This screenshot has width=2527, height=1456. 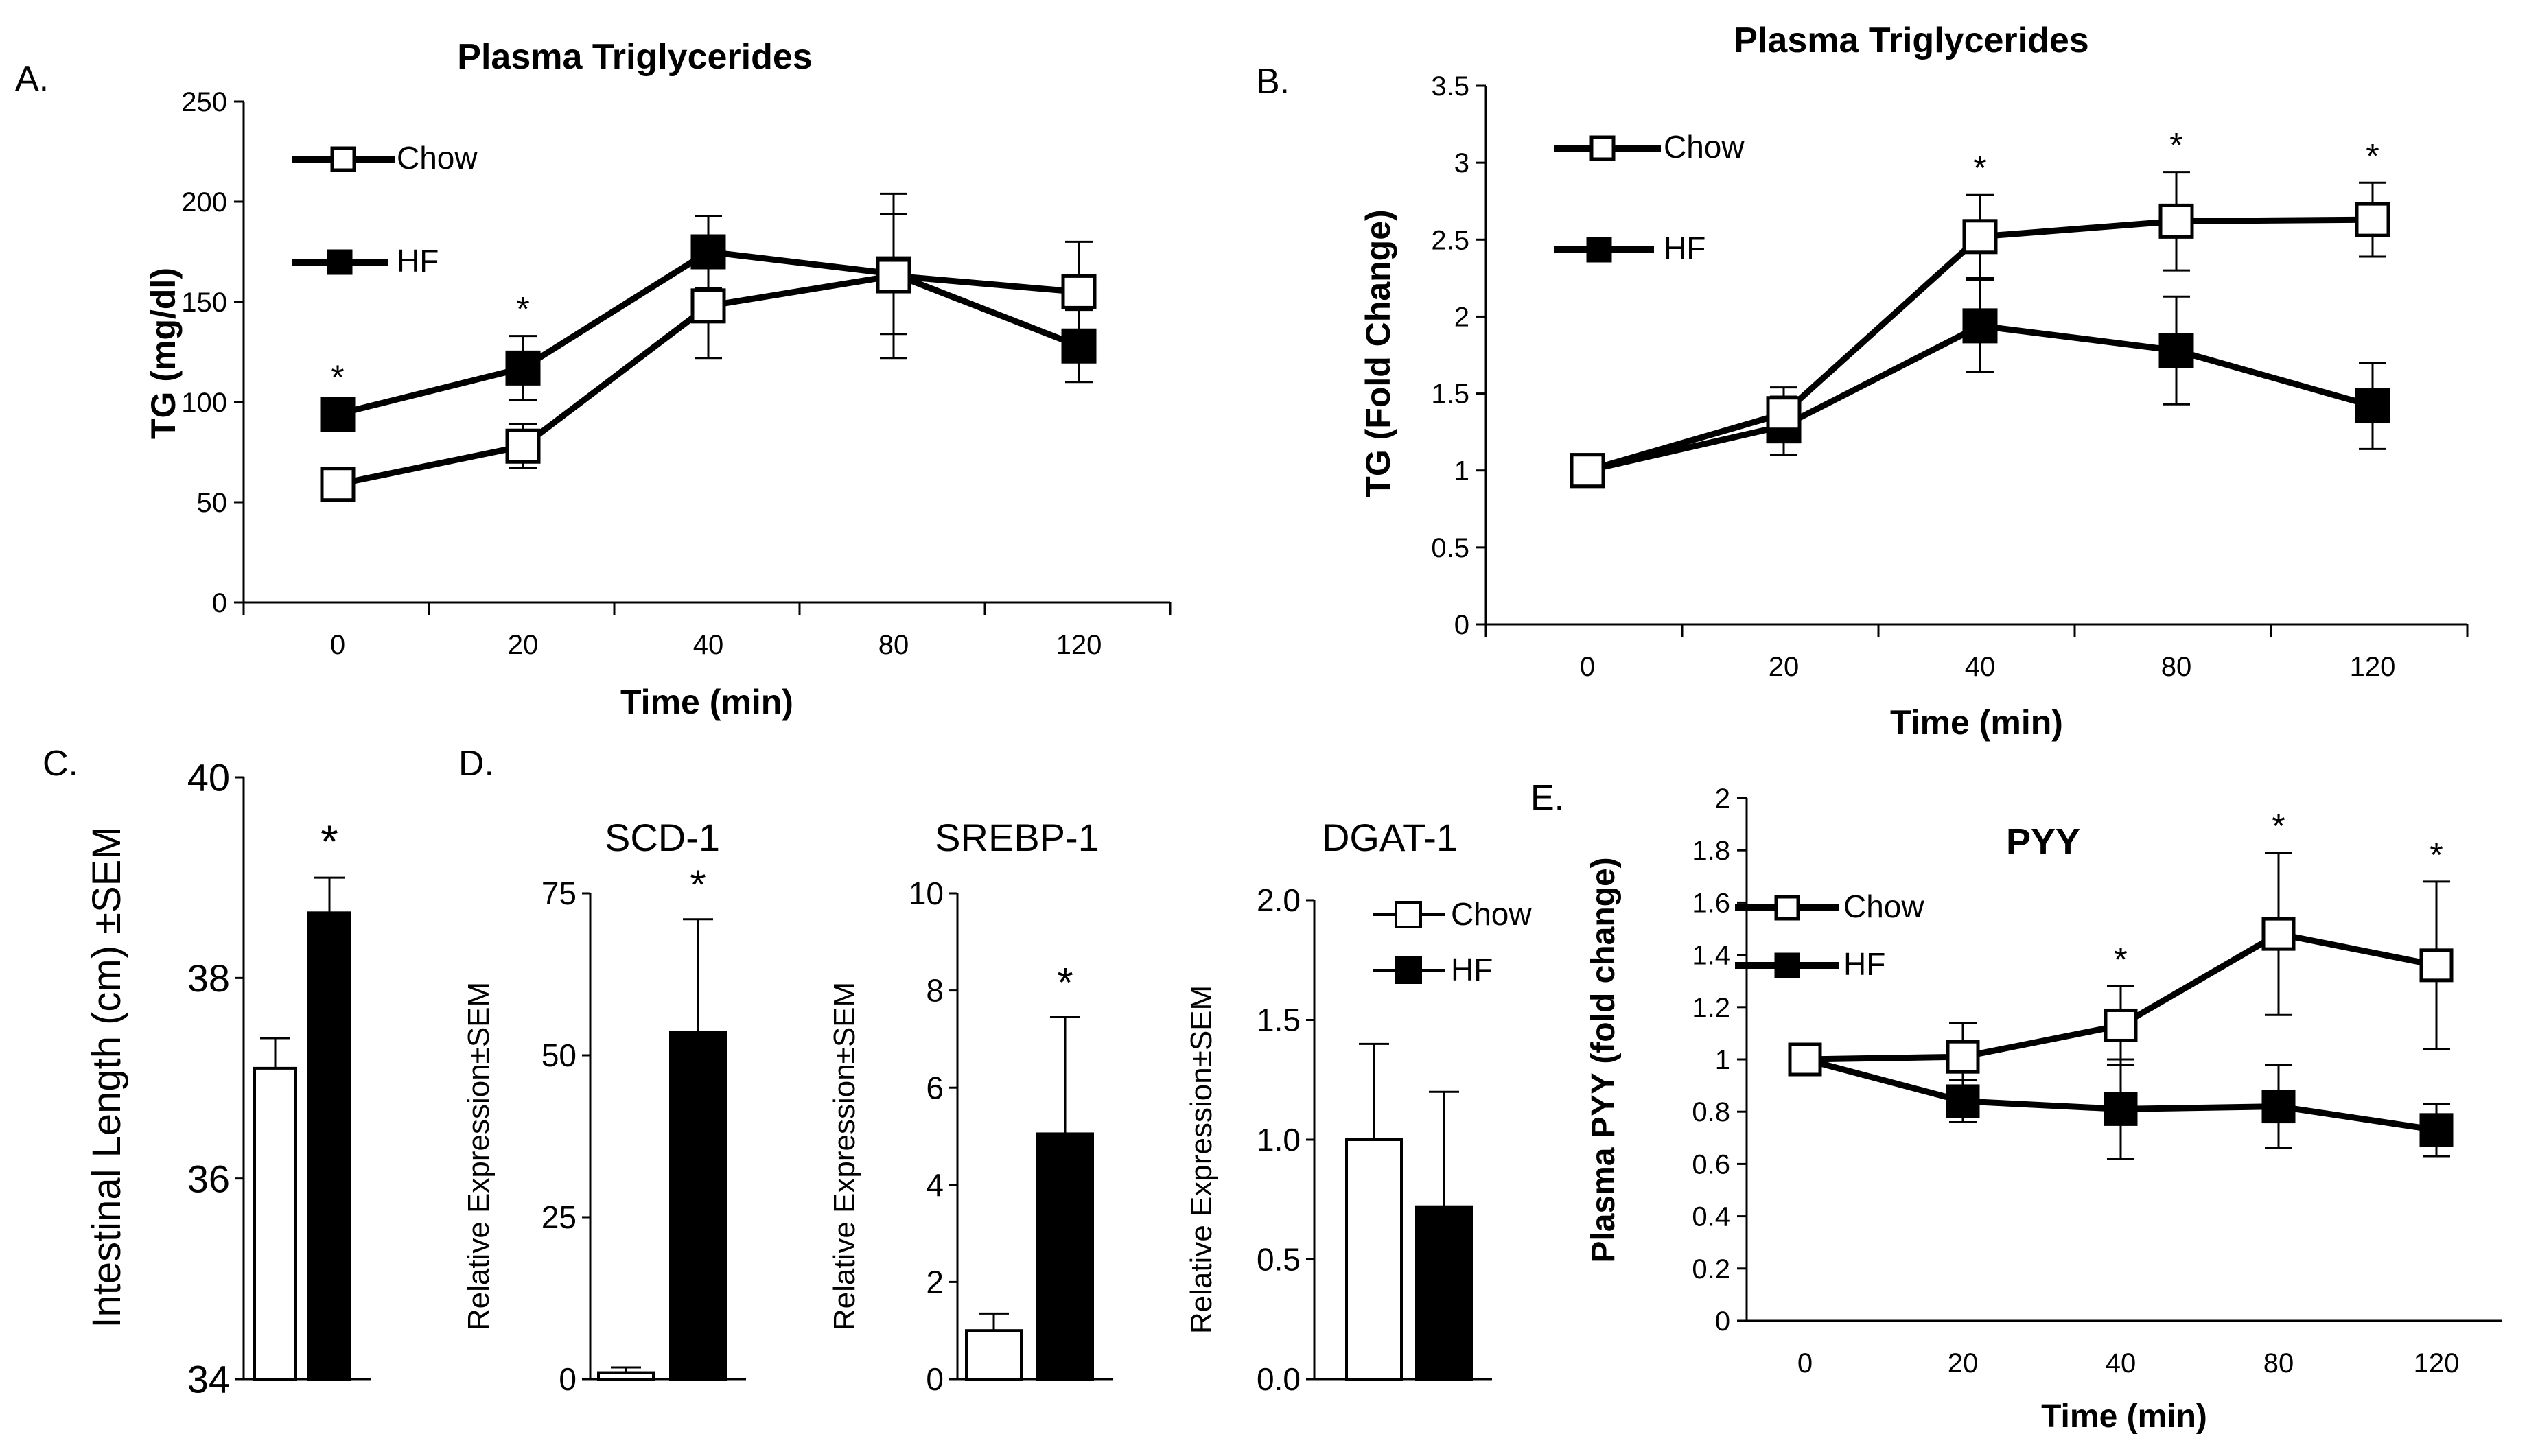 What do you see at coordinates (935, 991) in the screenshot?
I see `y-tick-label: 8` at bounding box center [935, 991].